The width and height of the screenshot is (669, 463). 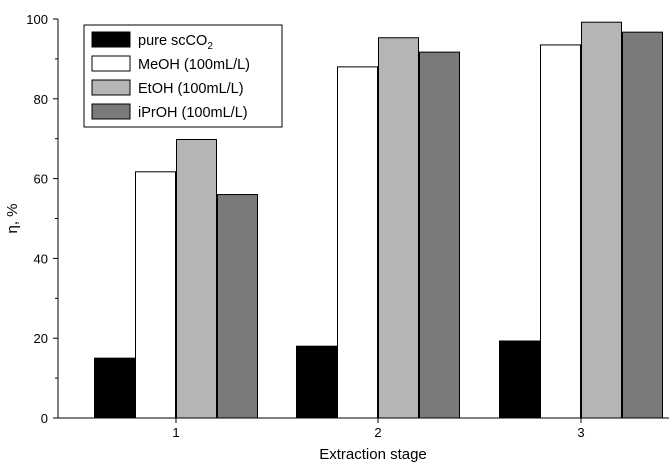 I want to click on y-tick-label: 40, so click(x=41, y=258).